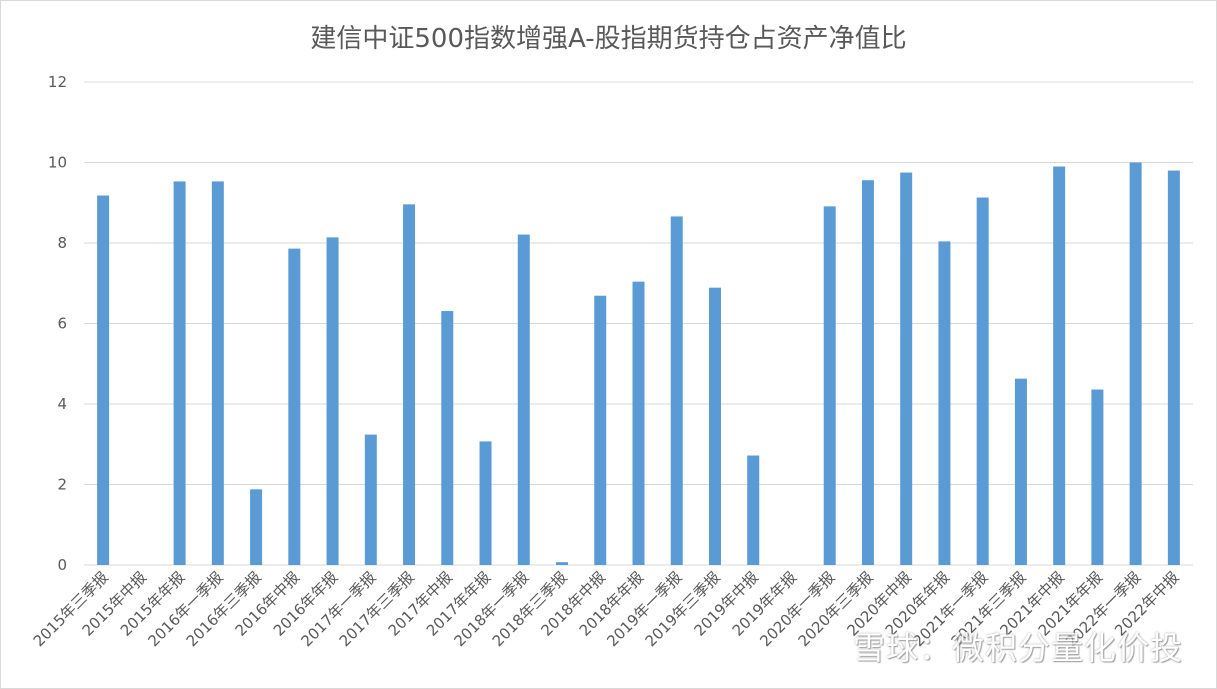  What do you see at coordinates (62, 565) in the screenshot?
I see `y-tick-label: 0` at bounding box center [62, 565].